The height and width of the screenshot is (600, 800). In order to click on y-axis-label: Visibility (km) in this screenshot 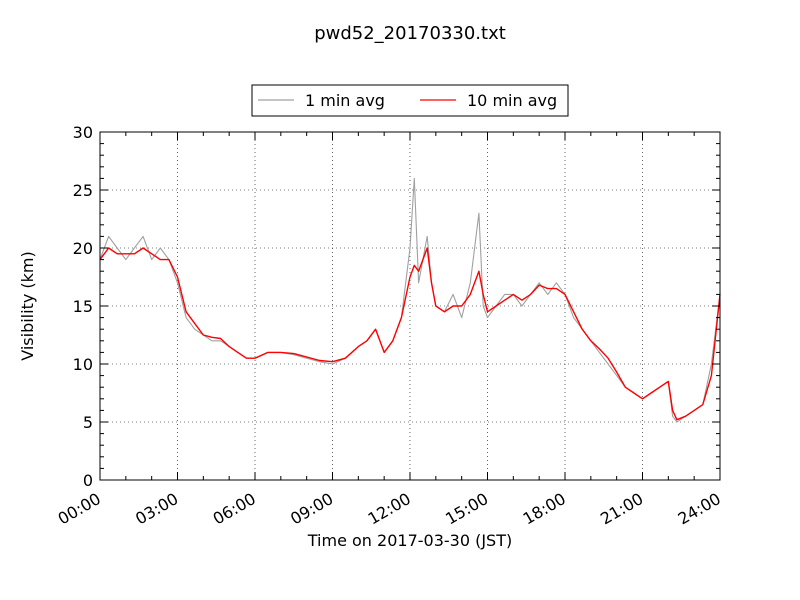, I will do `click(27, 305)`.